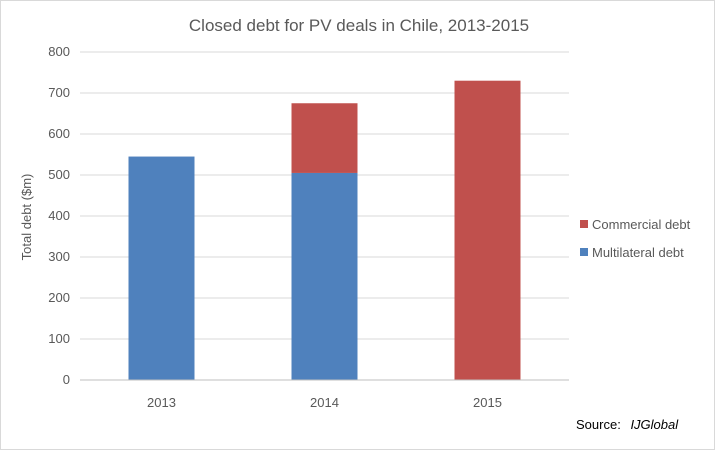  Describe the element at coordinates (584, 252) in the screenshot. I see `legend-swatch-multilateral-debt` at that location.